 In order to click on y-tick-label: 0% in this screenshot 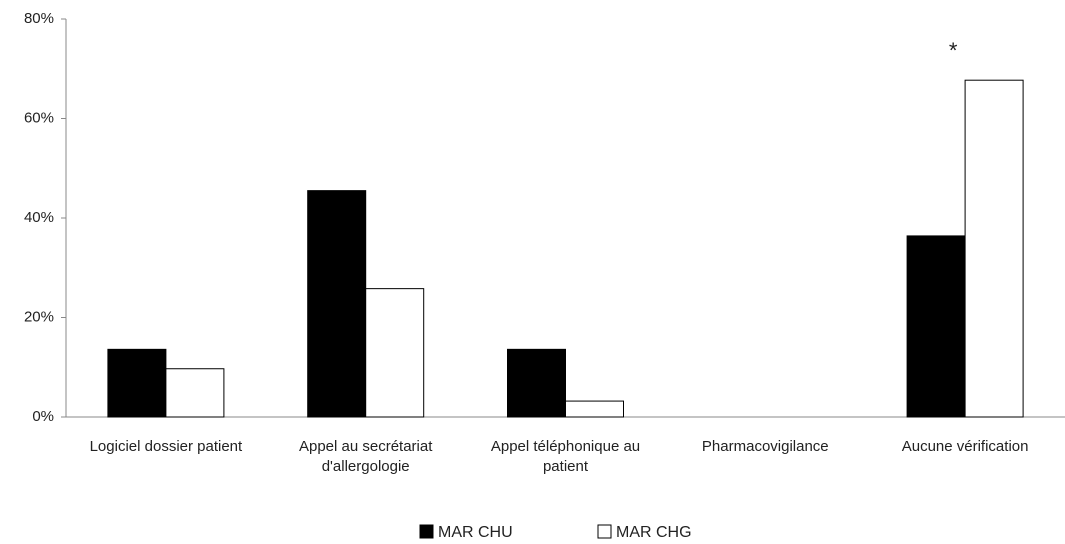, I will do `click(43, 416)`.